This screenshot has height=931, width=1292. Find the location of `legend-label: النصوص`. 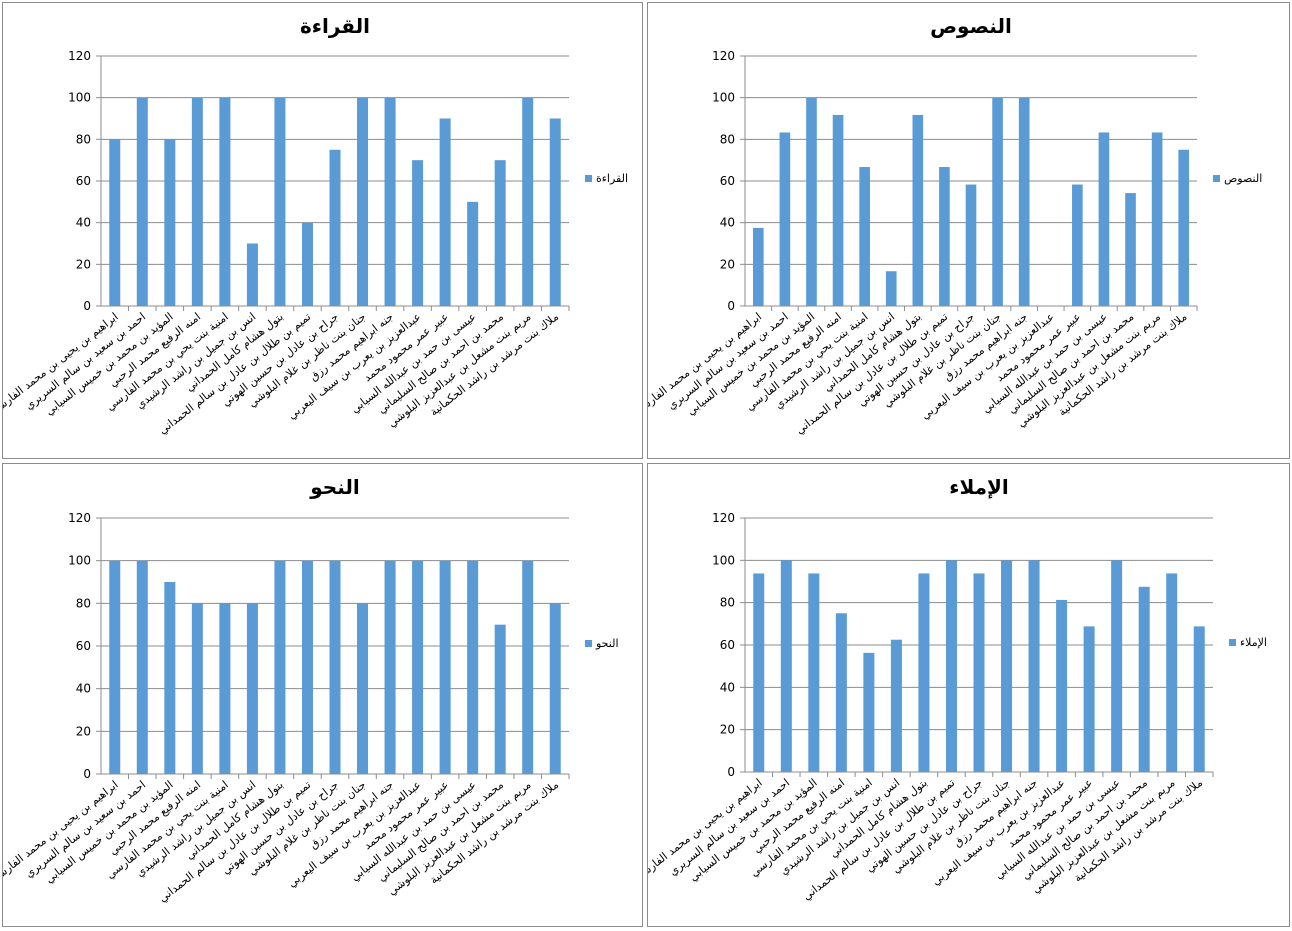

legend-label: النصوص is located at coordinates (1243, 178).